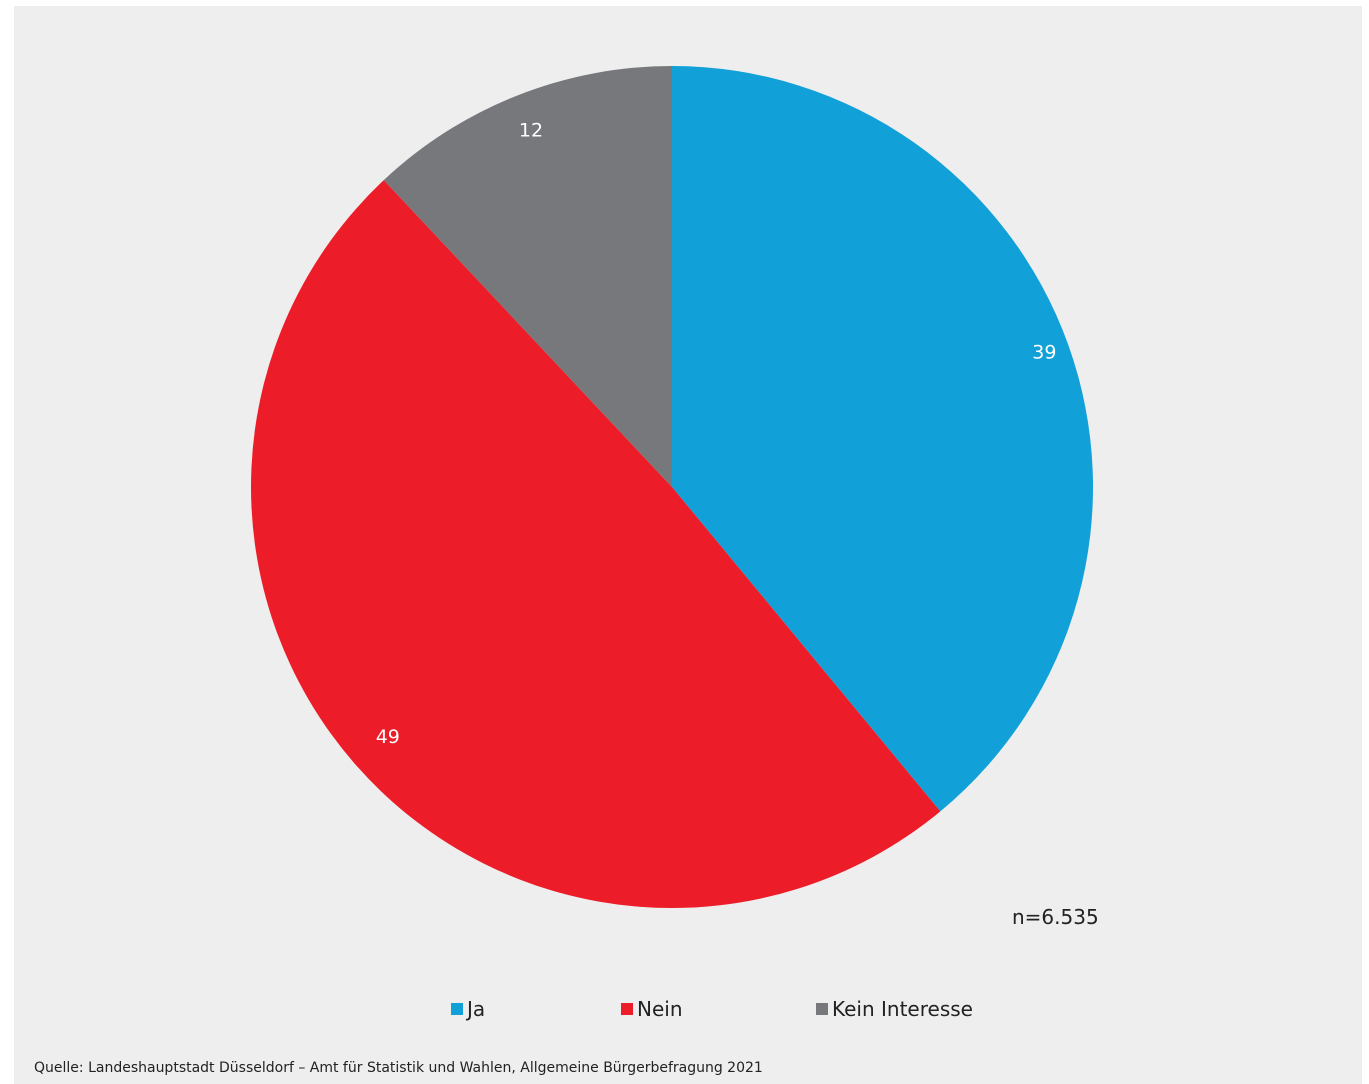  I want to click on legend-label-kein-interesse: Kein Interesse, so click(902, 1009).